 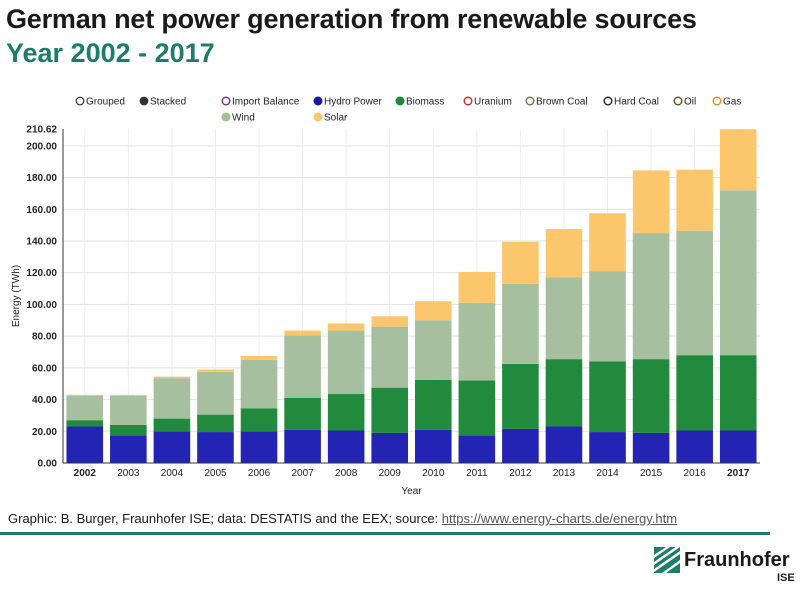 I want to click on footer-rule, so click(x=385, y=533).